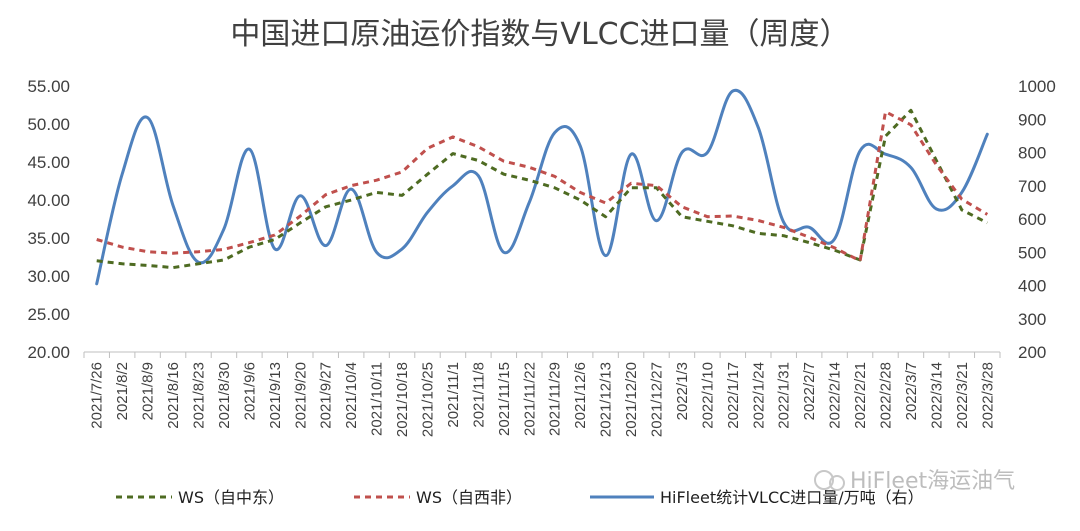 This screenshot has width=1080, height=531. Describe the element at coordinates (224, 395) in the screenshot. I see `x-tick-label: 2021/8/30` at that location.